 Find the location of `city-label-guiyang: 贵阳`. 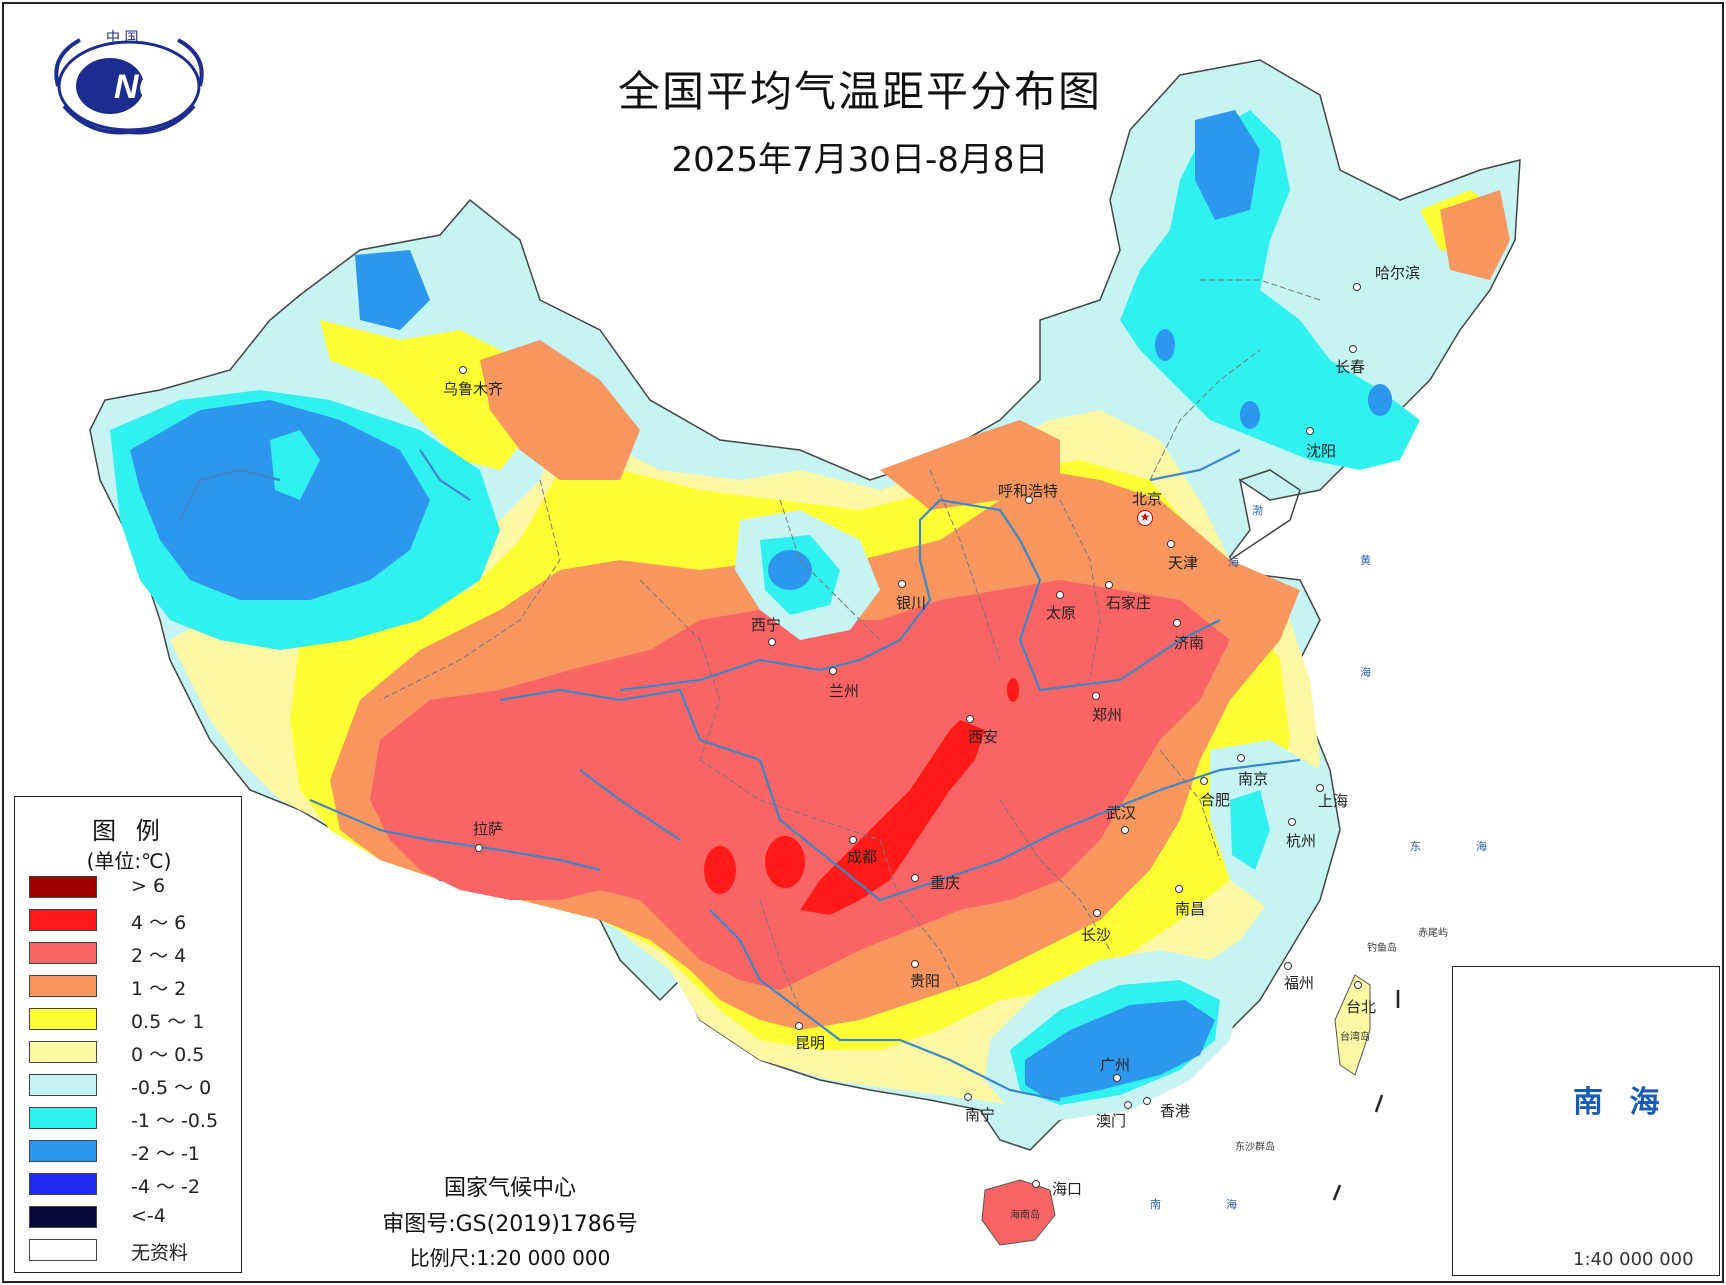

city-label-guiyang: 贵阳 is located at coordinates (925, 981).